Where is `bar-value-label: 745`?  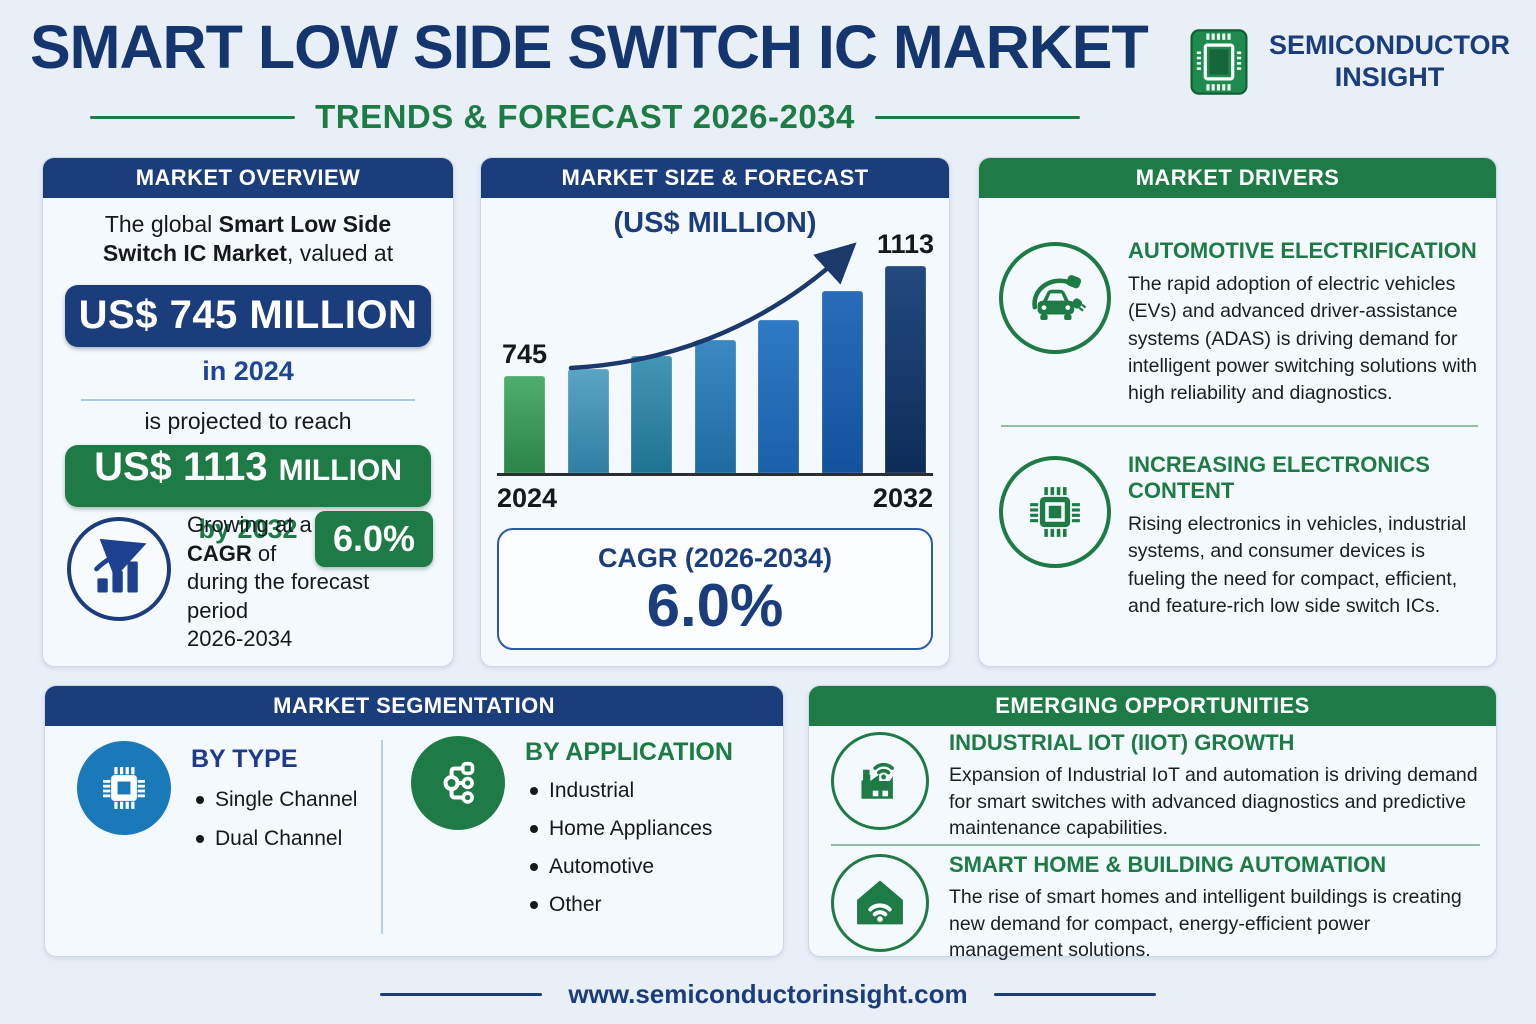 bar-value-label: 745 is located at coordinates (524, 354).